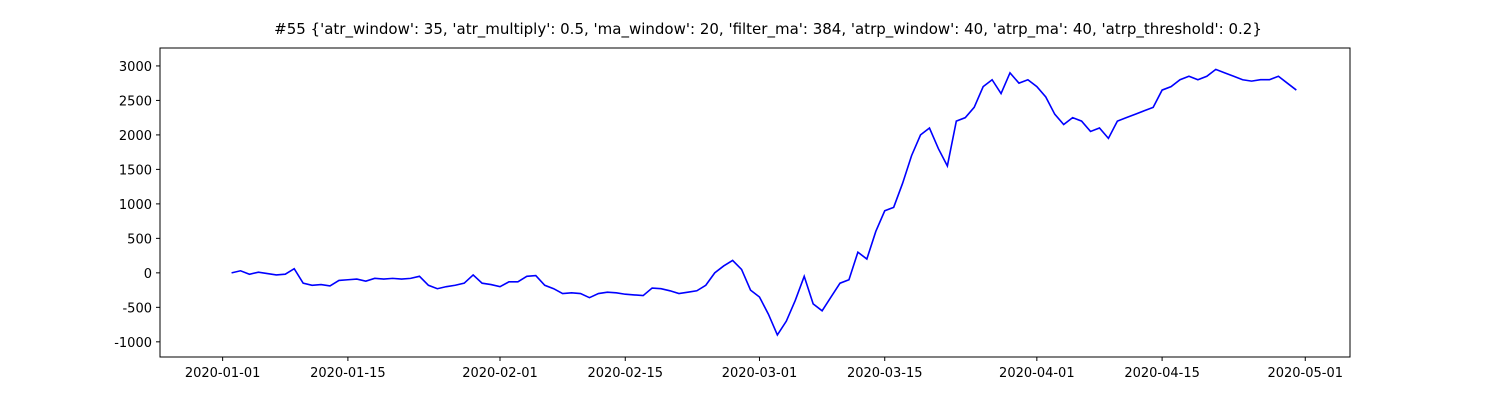  Describe the element at coordinates (135, 170) in the screenshot. I see `y-tick-label: 1500` at that location.